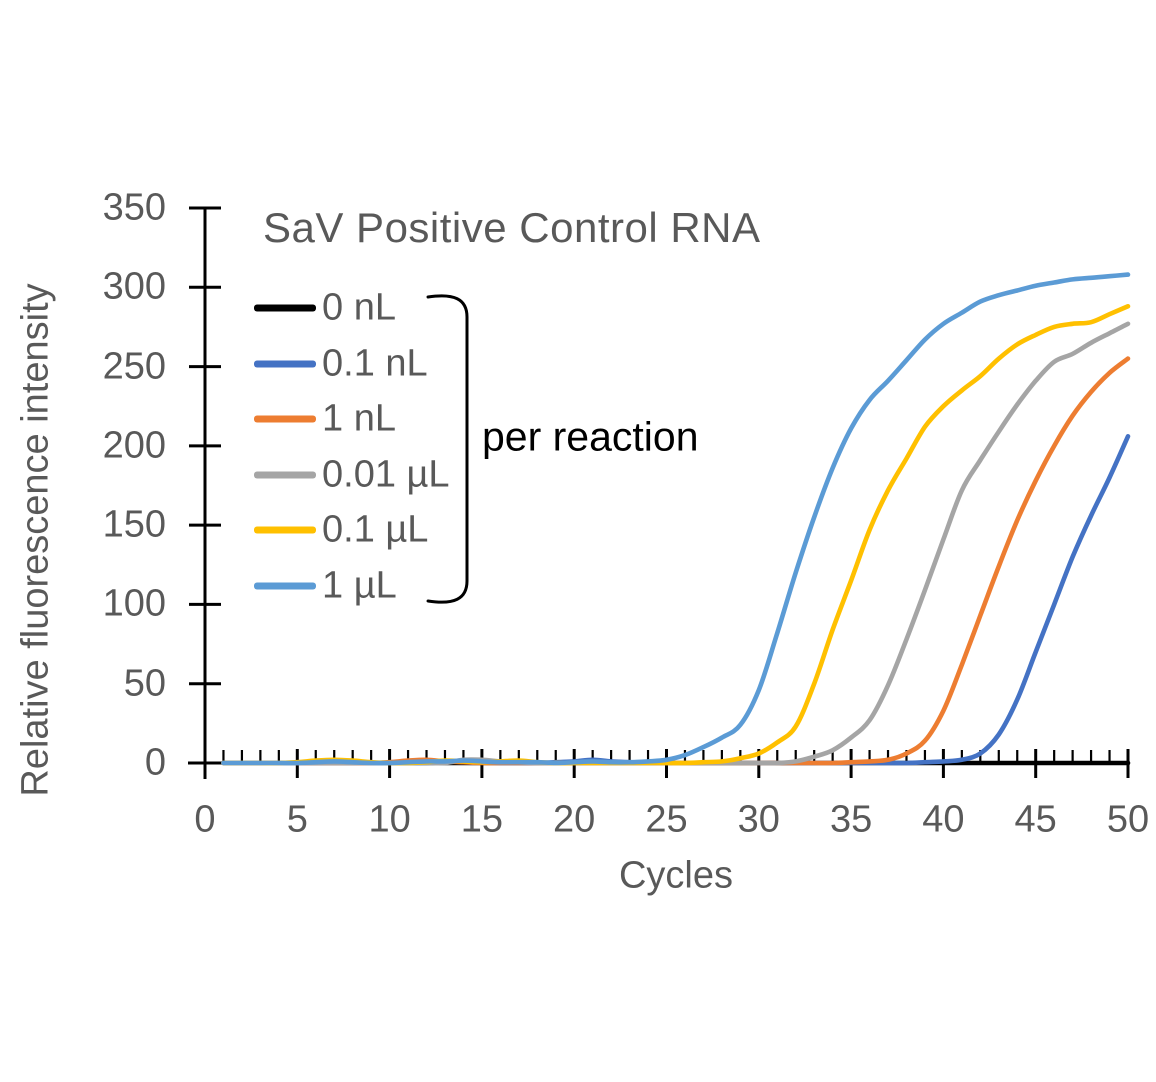 The width and height of the screenshot is (1156, 1082). What do you see at coordinates (144, 683) in the screenshot?
I see `y-tick-label: 50` at bounding box center [144, 683].